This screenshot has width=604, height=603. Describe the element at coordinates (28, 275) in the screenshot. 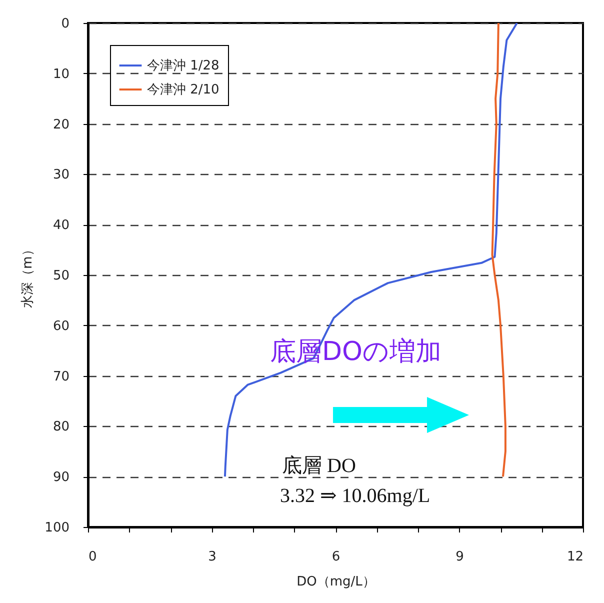

I see `y-axis-title: 水深（m）` at that location.